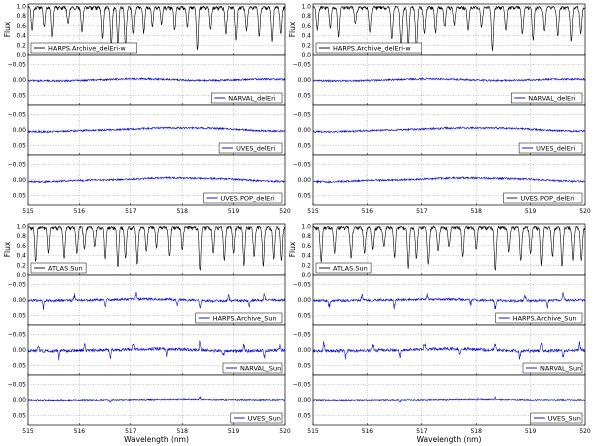  I want to click on legend: UVES_delEri, so click(550, 148).